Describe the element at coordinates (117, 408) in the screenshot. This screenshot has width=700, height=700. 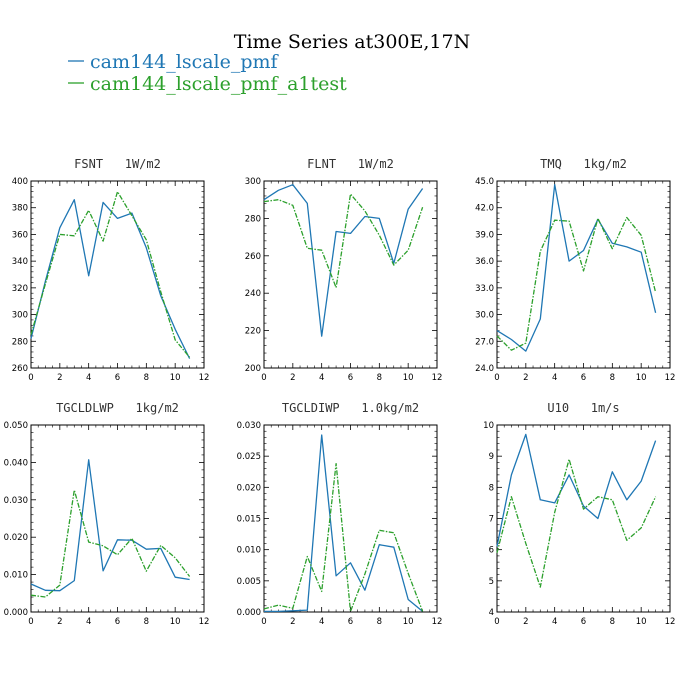
I see `panel-title: TGCLDLWP 1kg/m2` at that location.